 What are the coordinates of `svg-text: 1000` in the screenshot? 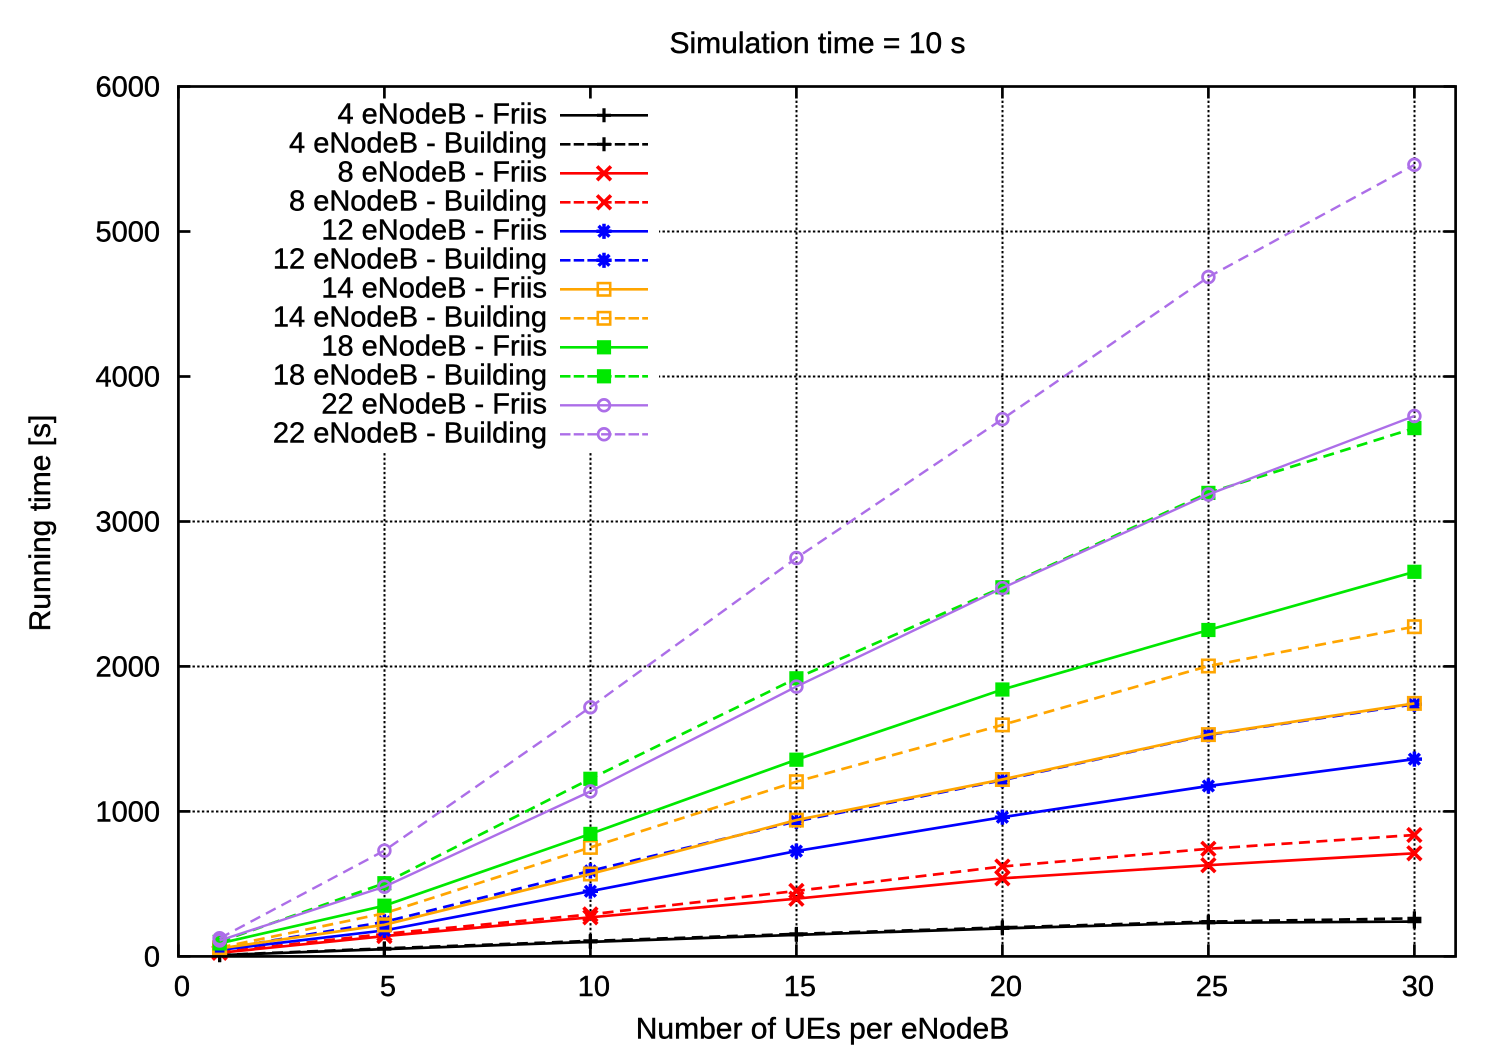 It's located at (127, 812).